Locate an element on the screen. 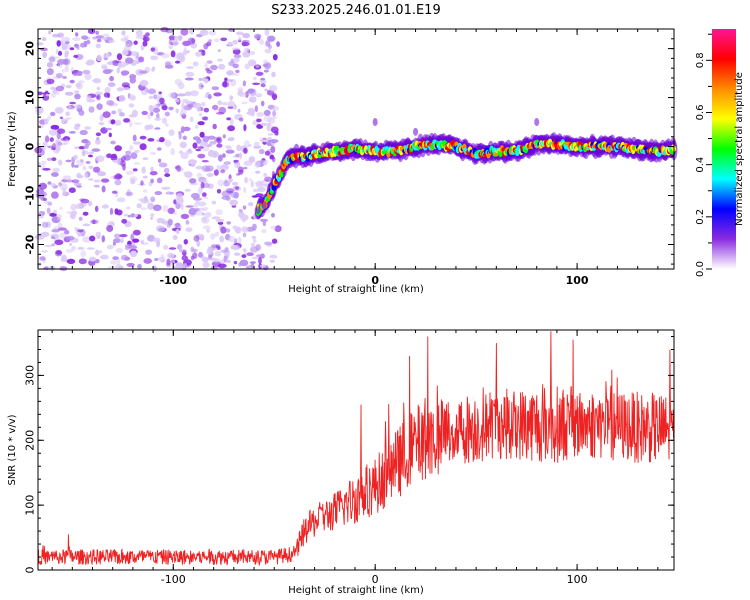  chart-title: S233.2025.246.01.01.E19 is located at coordinates (355, 10).